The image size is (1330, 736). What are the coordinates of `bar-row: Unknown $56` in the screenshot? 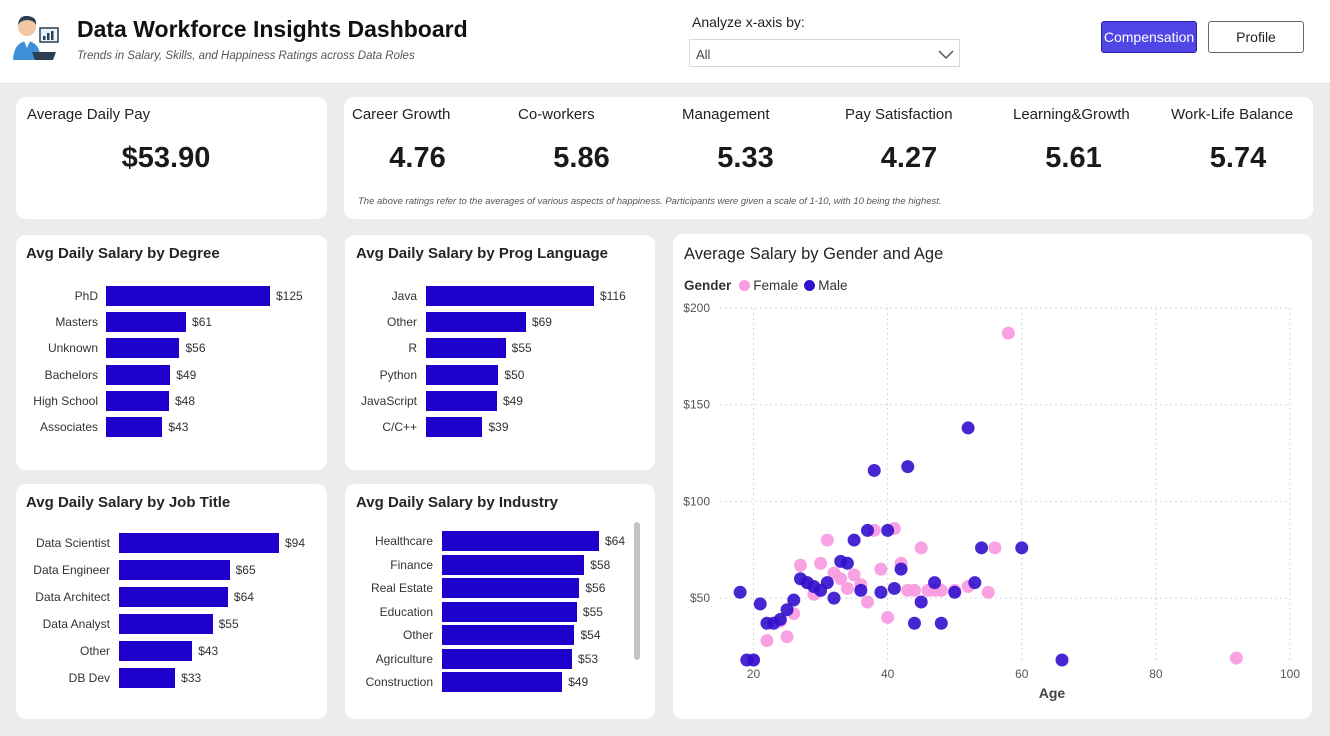 It's located at (171, 348).